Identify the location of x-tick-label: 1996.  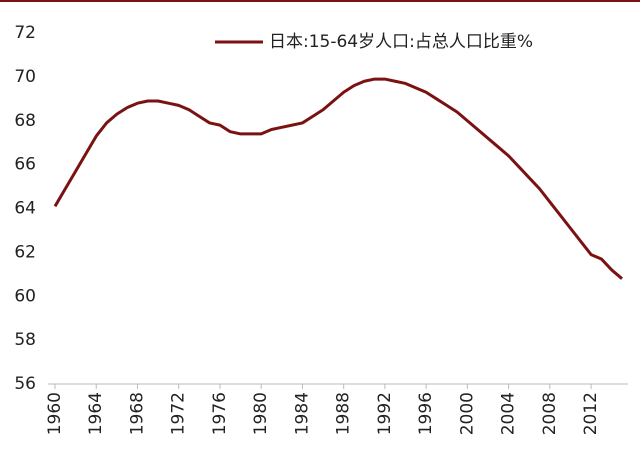
(426, 413).